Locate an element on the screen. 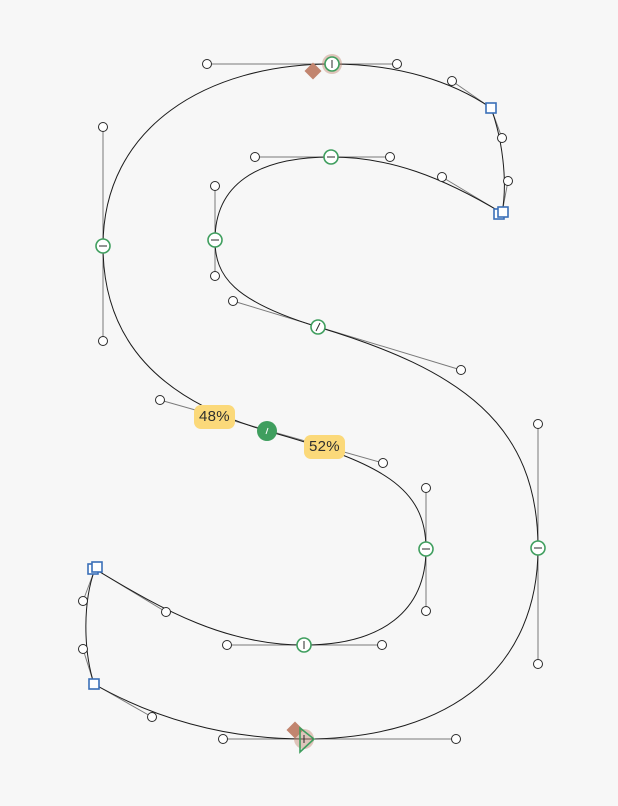 The height and width of the screenshot is (806, 618). segment-split-right-label: 52% is located at coordinates (324, 447).